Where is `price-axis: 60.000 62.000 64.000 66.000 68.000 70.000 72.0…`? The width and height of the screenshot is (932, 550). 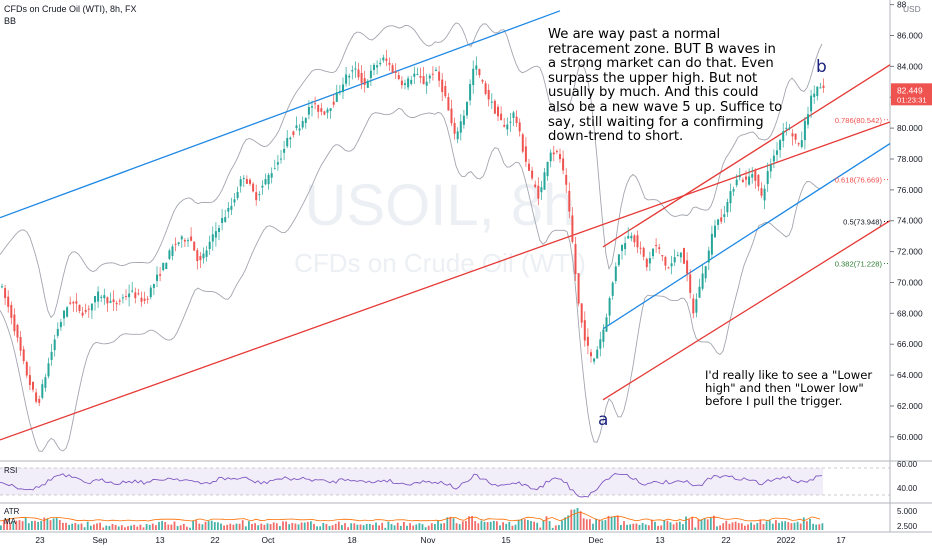 price-axis: 60.000 62.000 64.000 66.000 68.000 70.000 72.0… is located at coordinates (911, 221).